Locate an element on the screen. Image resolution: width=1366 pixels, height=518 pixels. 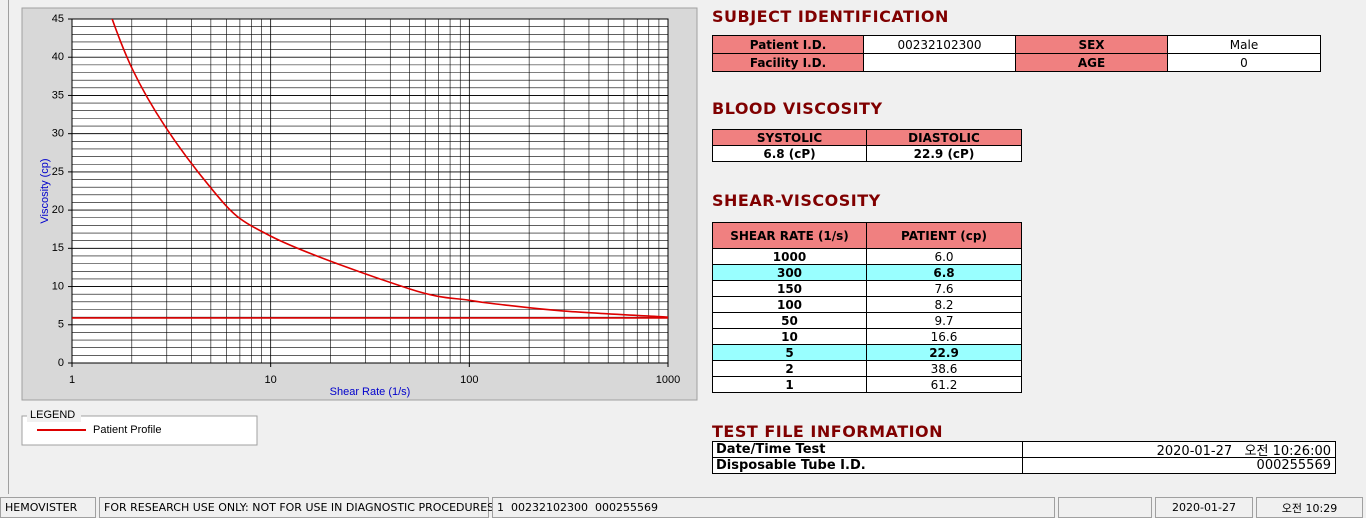
y-tick-label: 30 is located at coordinates (58, 134).